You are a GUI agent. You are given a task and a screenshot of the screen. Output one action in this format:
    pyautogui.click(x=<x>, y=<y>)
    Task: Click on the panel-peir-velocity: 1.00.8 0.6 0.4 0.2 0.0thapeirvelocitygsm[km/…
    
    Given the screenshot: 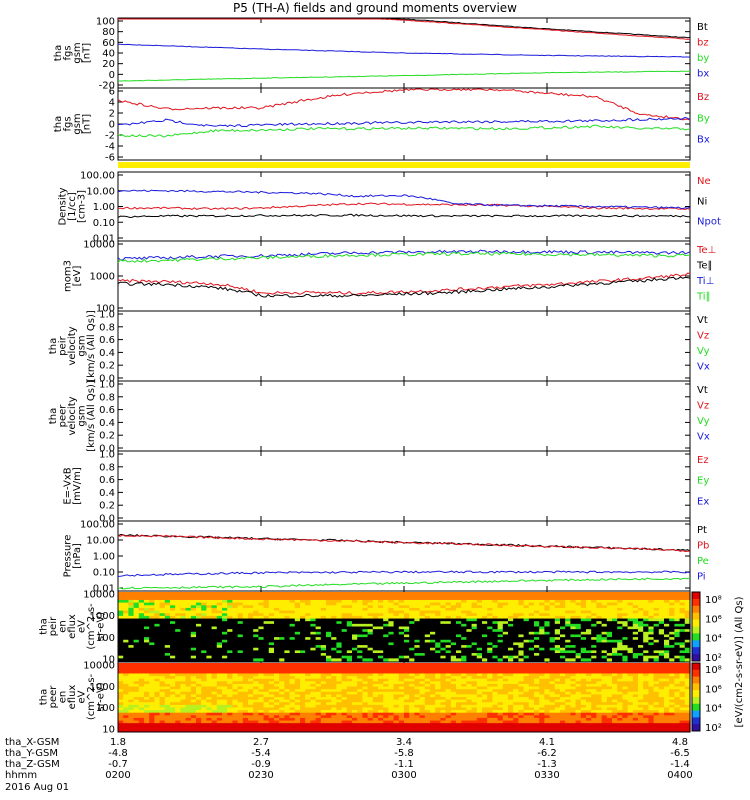 What is the action you would take?
    pyautogui.click(x=379, y=347)
    